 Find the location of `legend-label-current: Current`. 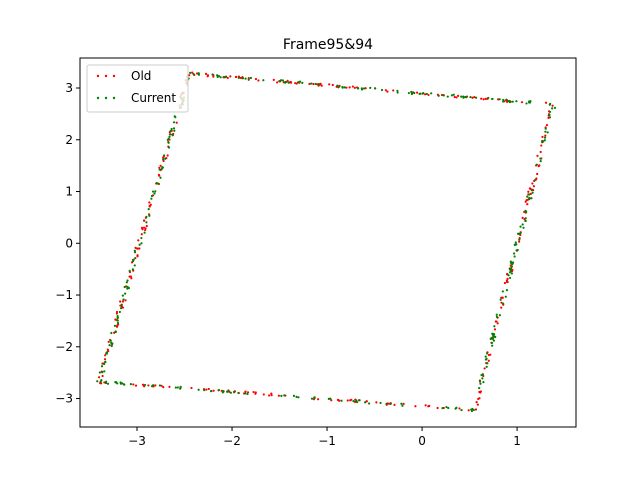

legend-label-current: Current is located at coordinates (153, 98).